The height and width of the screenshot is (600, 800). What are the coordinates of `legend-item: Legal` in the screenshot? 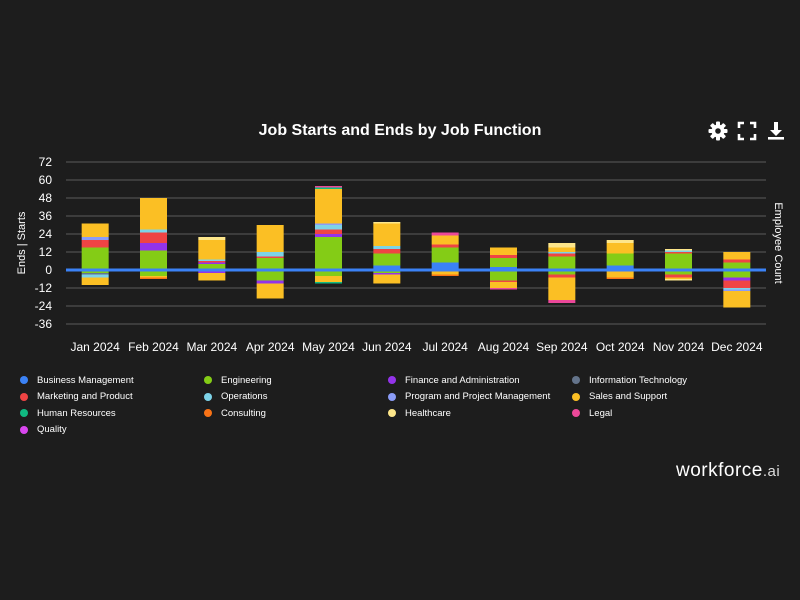 It's located at (664, 413).